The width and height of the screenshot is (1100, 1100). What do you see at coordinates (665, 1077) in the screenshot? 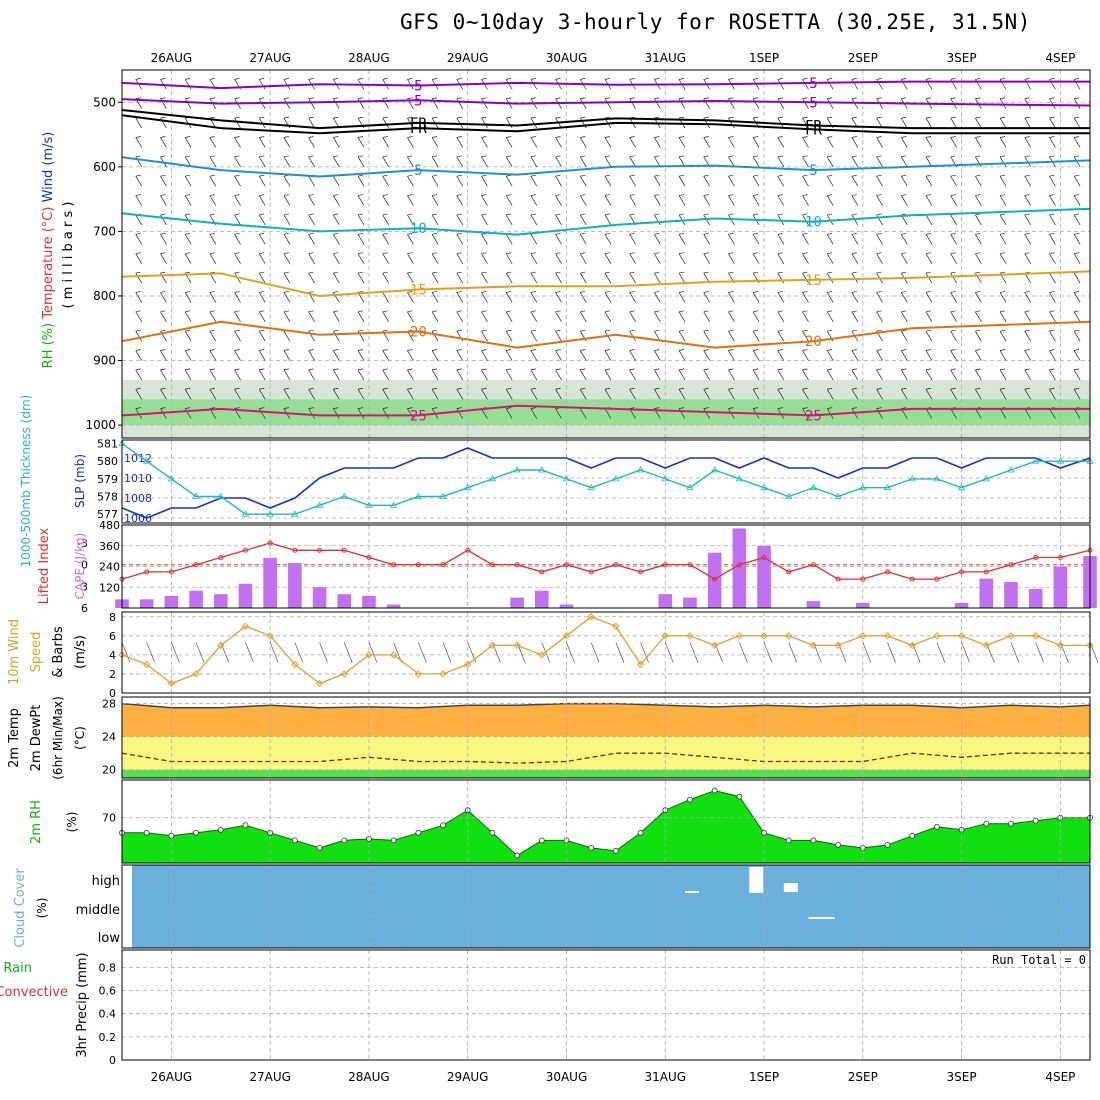
I see `day-label-bottom-5: 31AUG` at bounding box center [665, 1077].